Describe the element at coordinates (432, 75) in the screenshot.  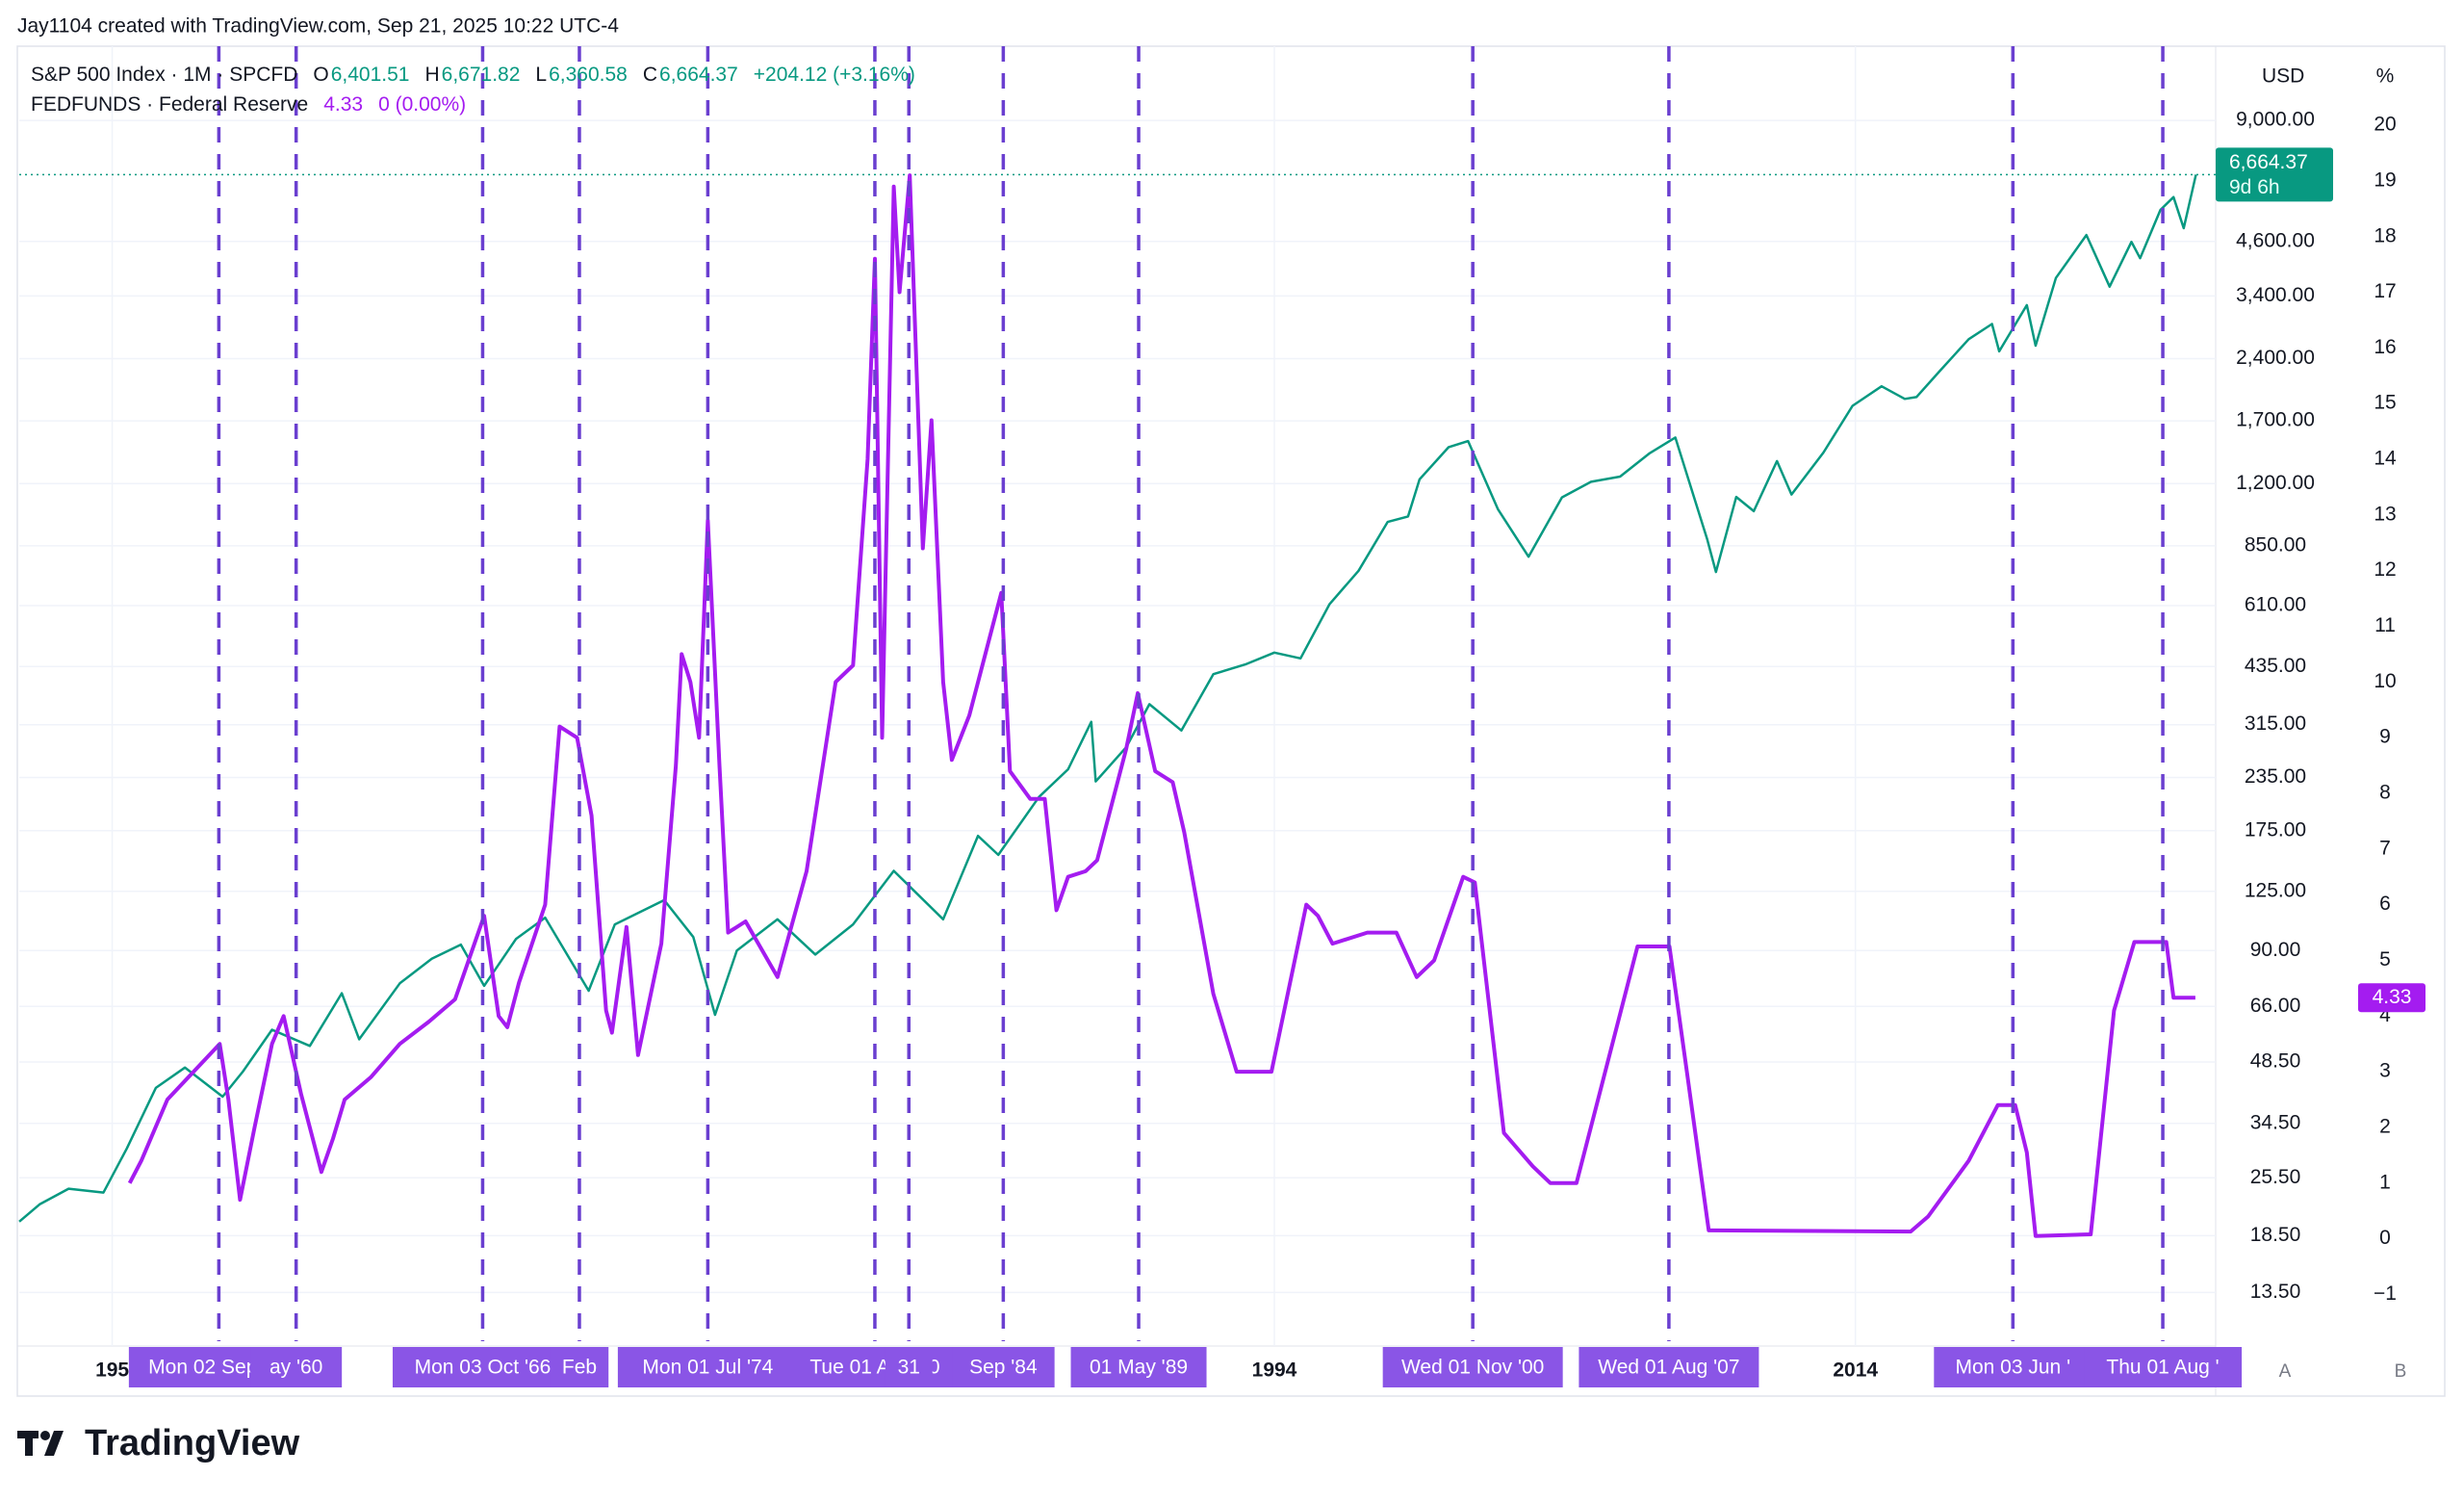
I see `legend-ohlc-key: H` at that location.